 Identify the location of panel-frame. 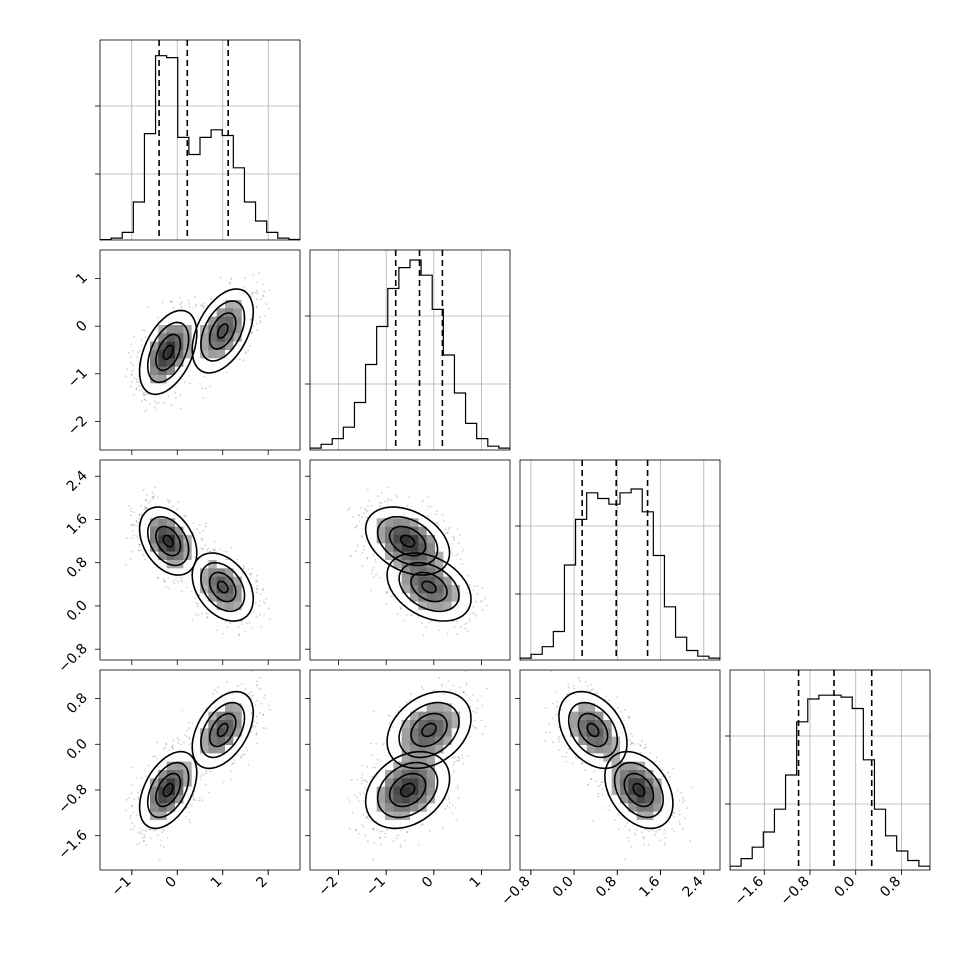
(410, 350).